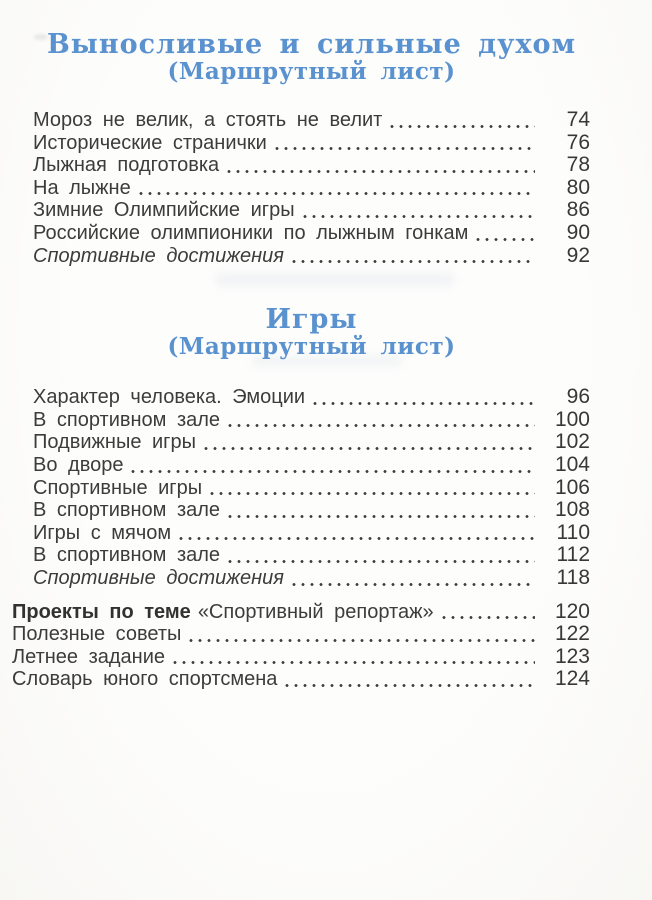 The image size is (652, 900). I want to click on toc-entry-page: 76, so click(578, 142).